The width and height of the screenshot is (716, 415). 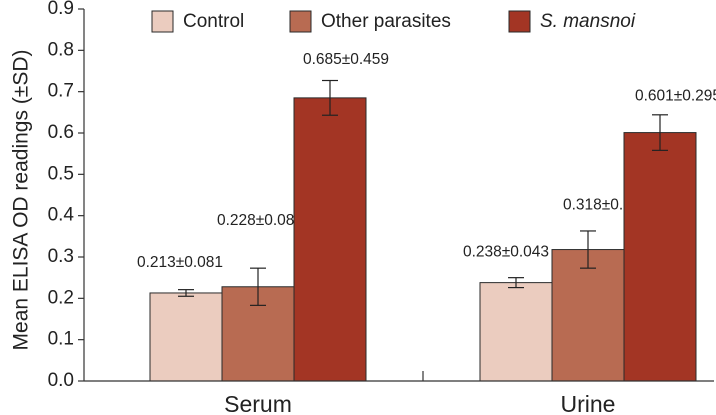 What do you see at coordinates (61, 339) in the screenshot?
I see `y-tick-label: 0.1` at bounding box center [61, 339].